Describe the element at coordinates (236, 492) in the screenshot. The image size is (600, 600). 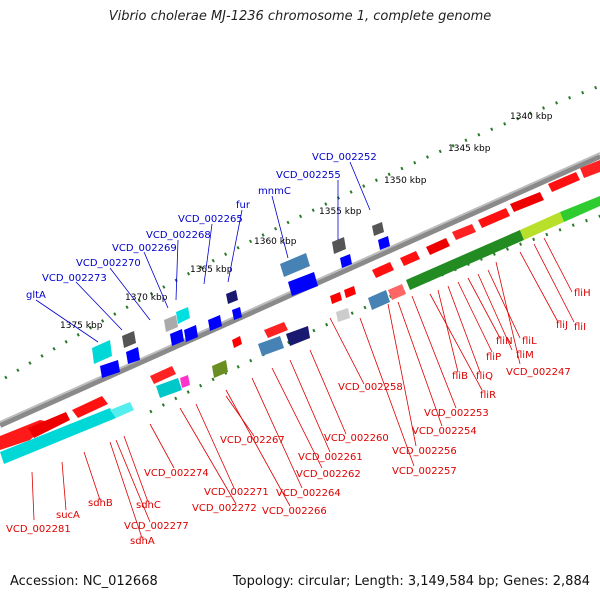
I see `gene-label: VCD_002271` at that location.